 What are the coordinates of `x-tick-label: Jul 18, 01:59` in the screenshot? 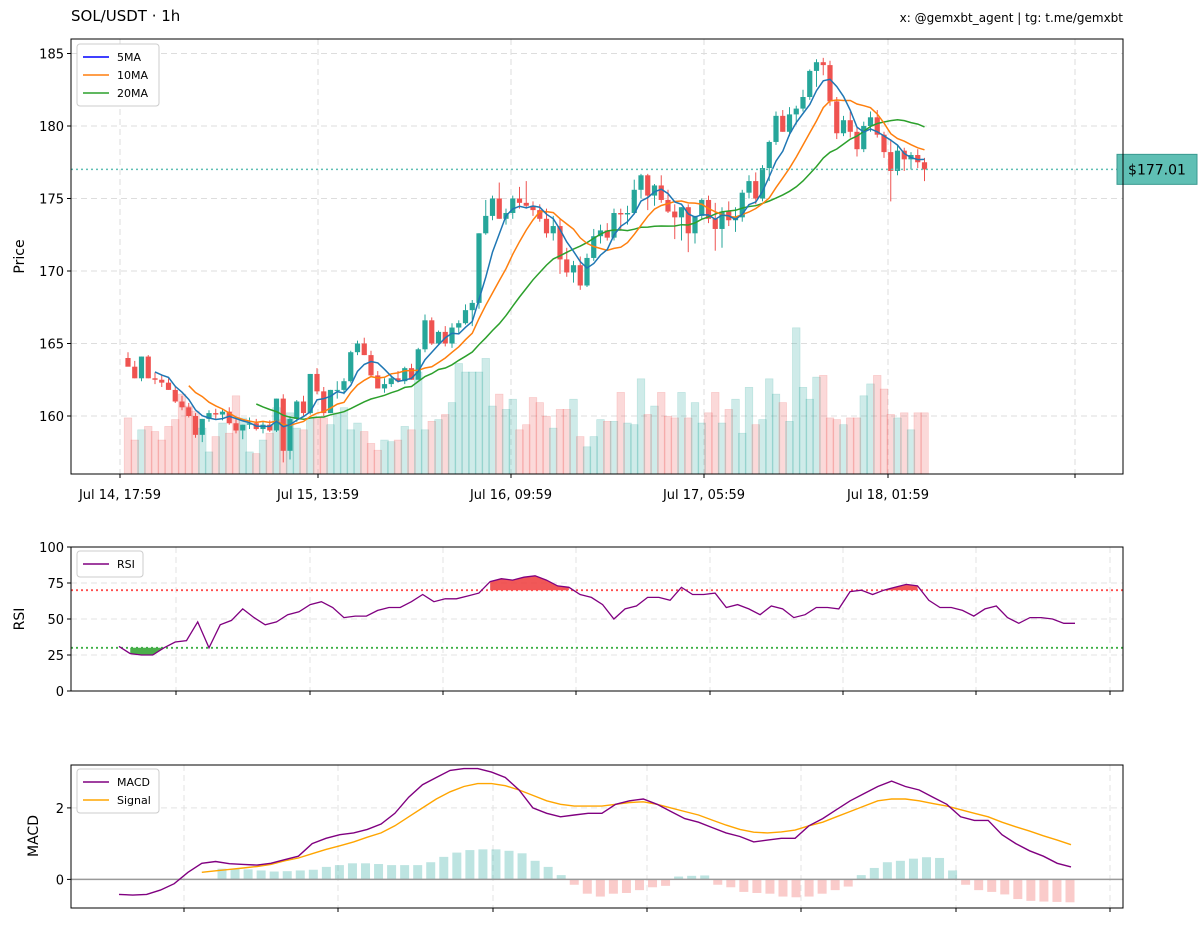 It's located at (887, 495).